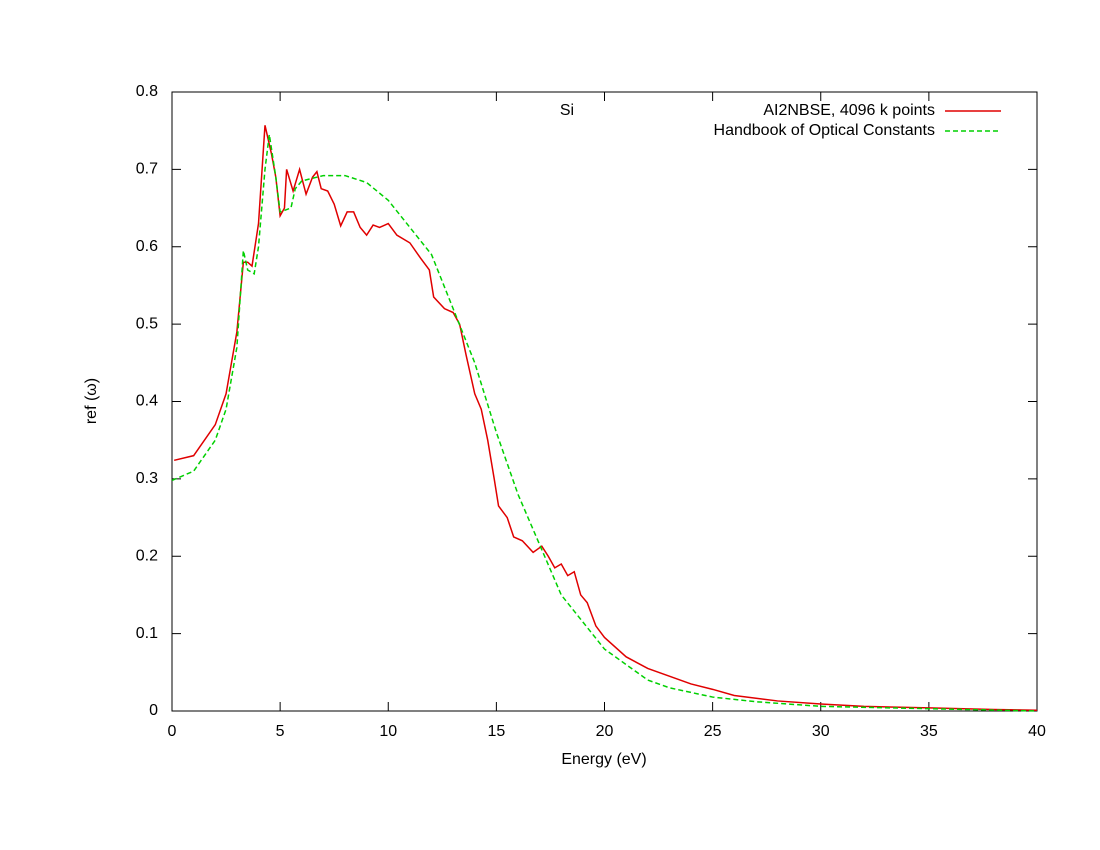  Describe the element at coordinates (147, 478) in the screenshot. I see `y-tick-label: 0.3` at that location.